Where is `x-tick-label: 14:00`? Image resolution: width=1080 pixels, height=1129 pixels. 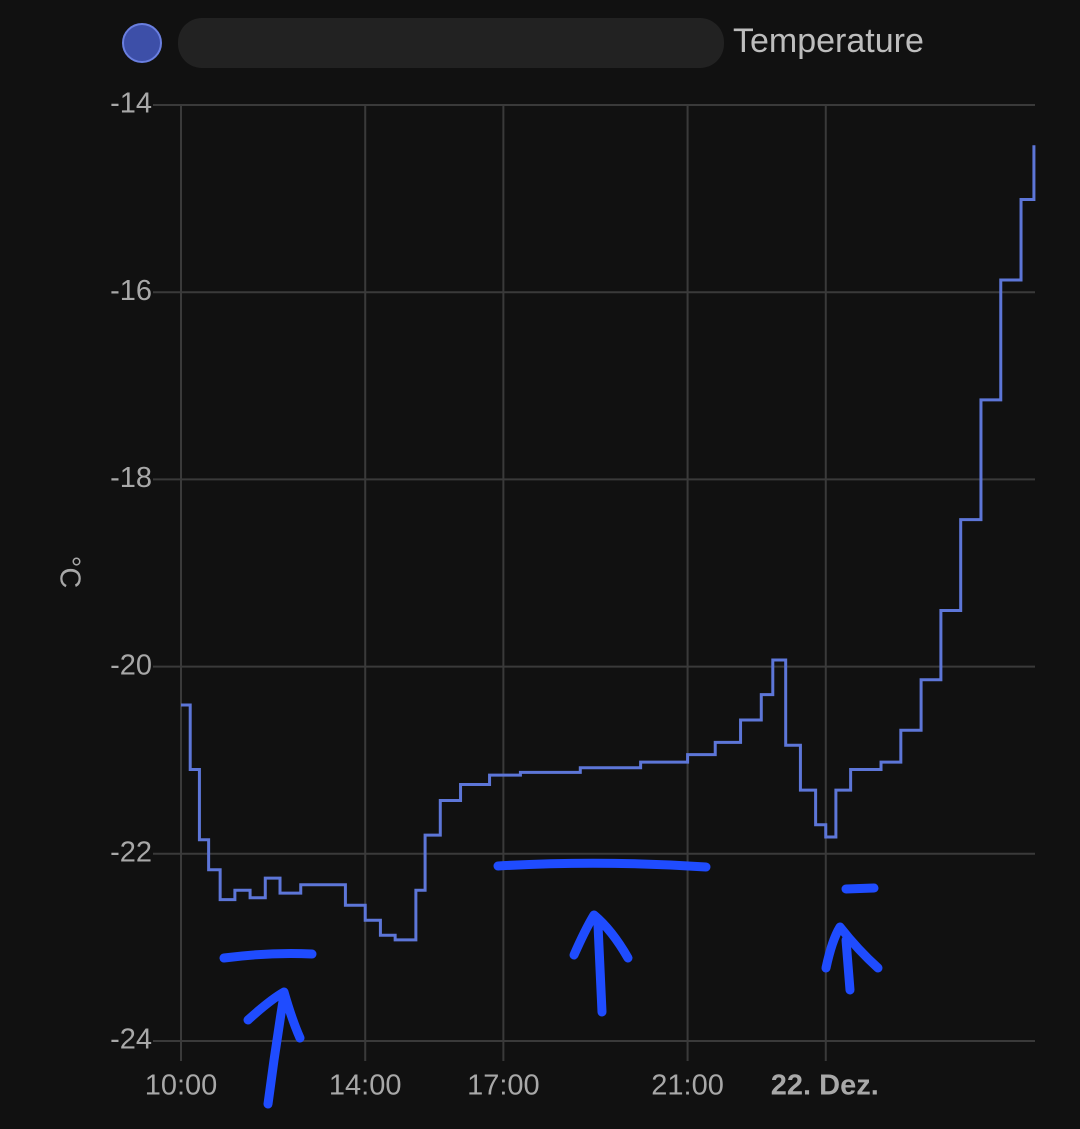
x-tick-label: 14:00 is located at coordinates (365, 1086).